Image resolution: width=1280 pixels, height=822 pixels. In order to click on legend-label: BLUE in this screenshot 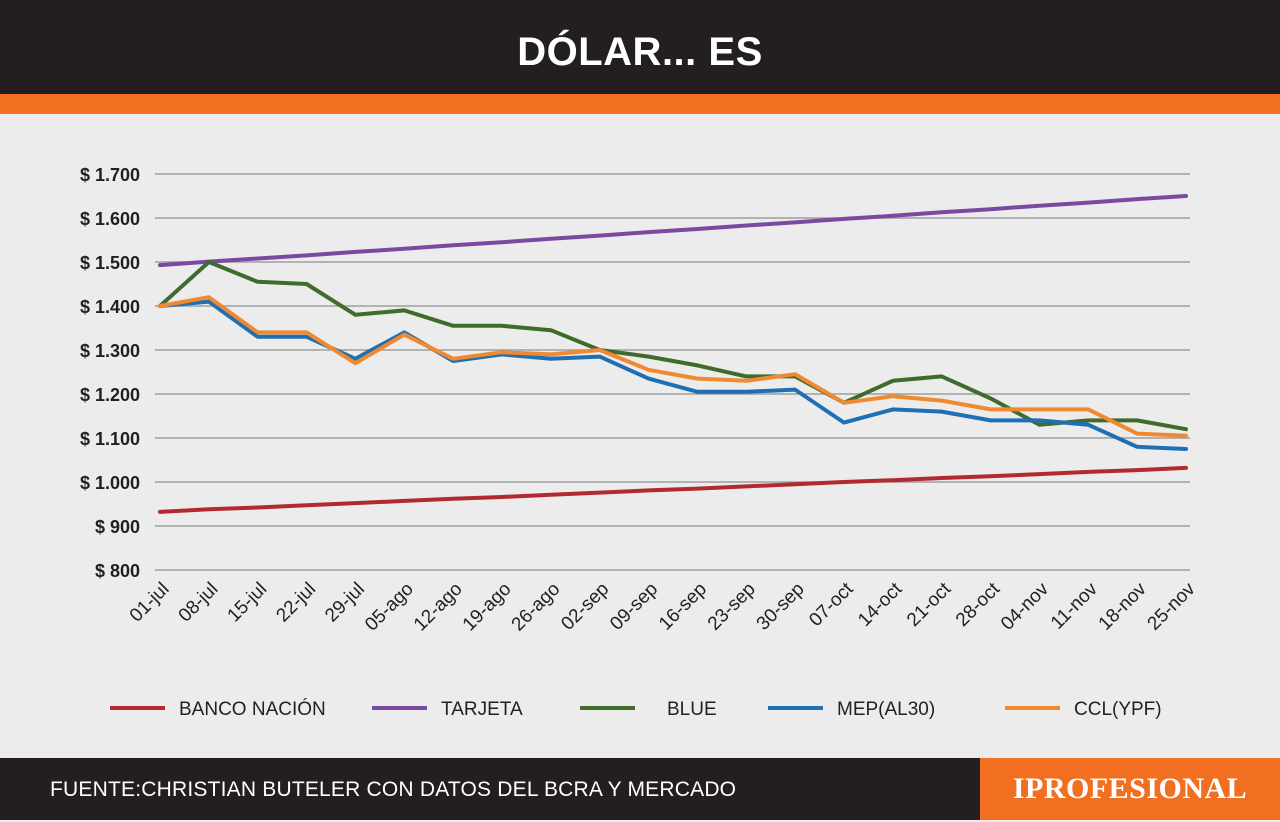, I will do `click(692, 709)`.